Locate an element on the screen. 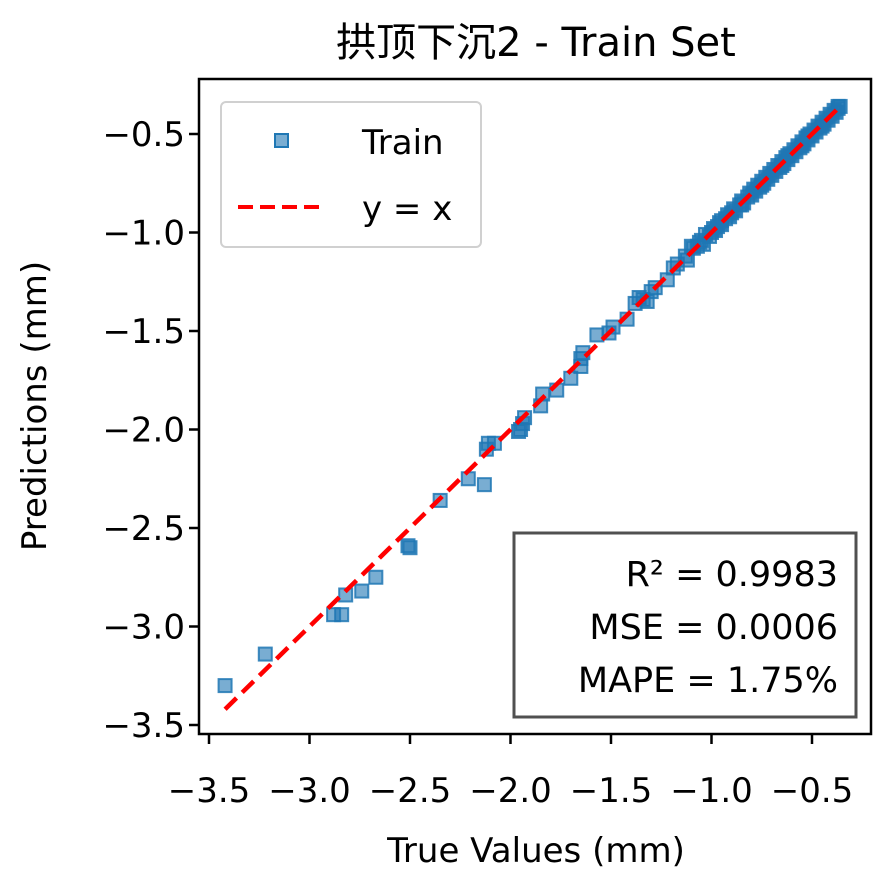 Image resolution: width=885 pixels, height=885 pixels. y-tick-label: −3.5 is located at coordinates (143, 726).